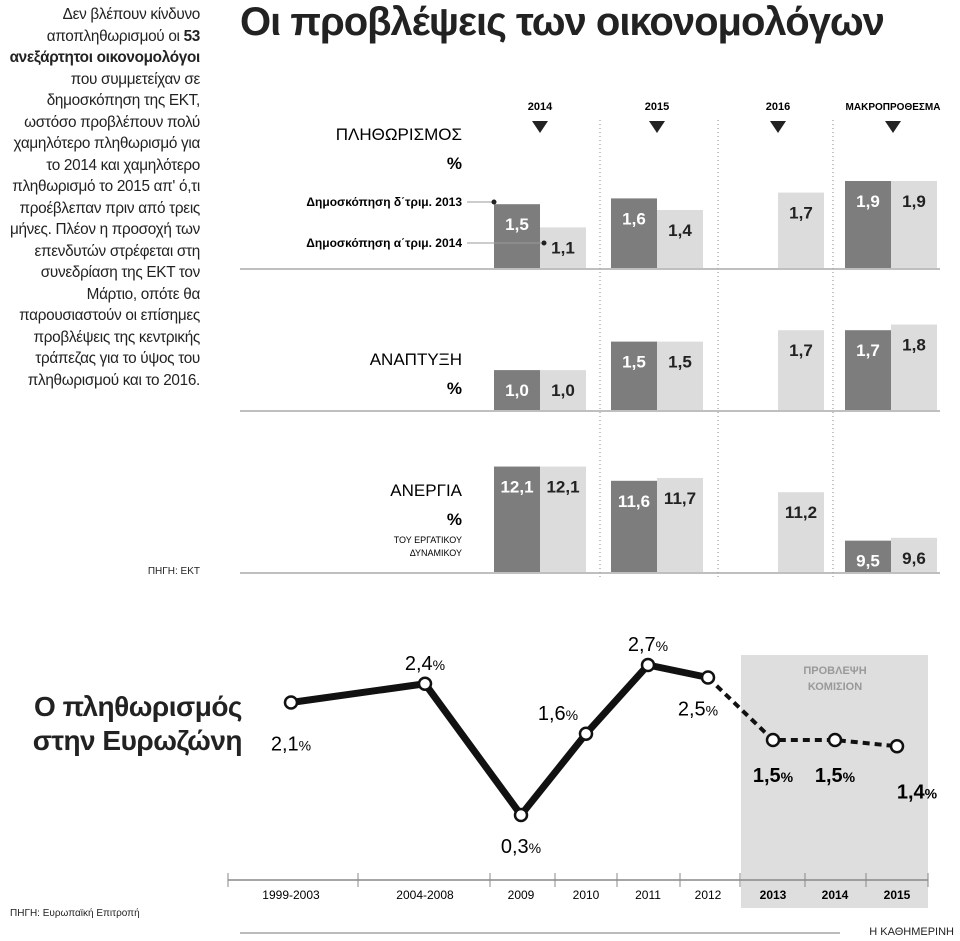 The image size is (960, 941). What do you see at coordinates (515, 847) in the screenshot?
I see `data-label-value: 0,3` at bounding box center [515, 847].